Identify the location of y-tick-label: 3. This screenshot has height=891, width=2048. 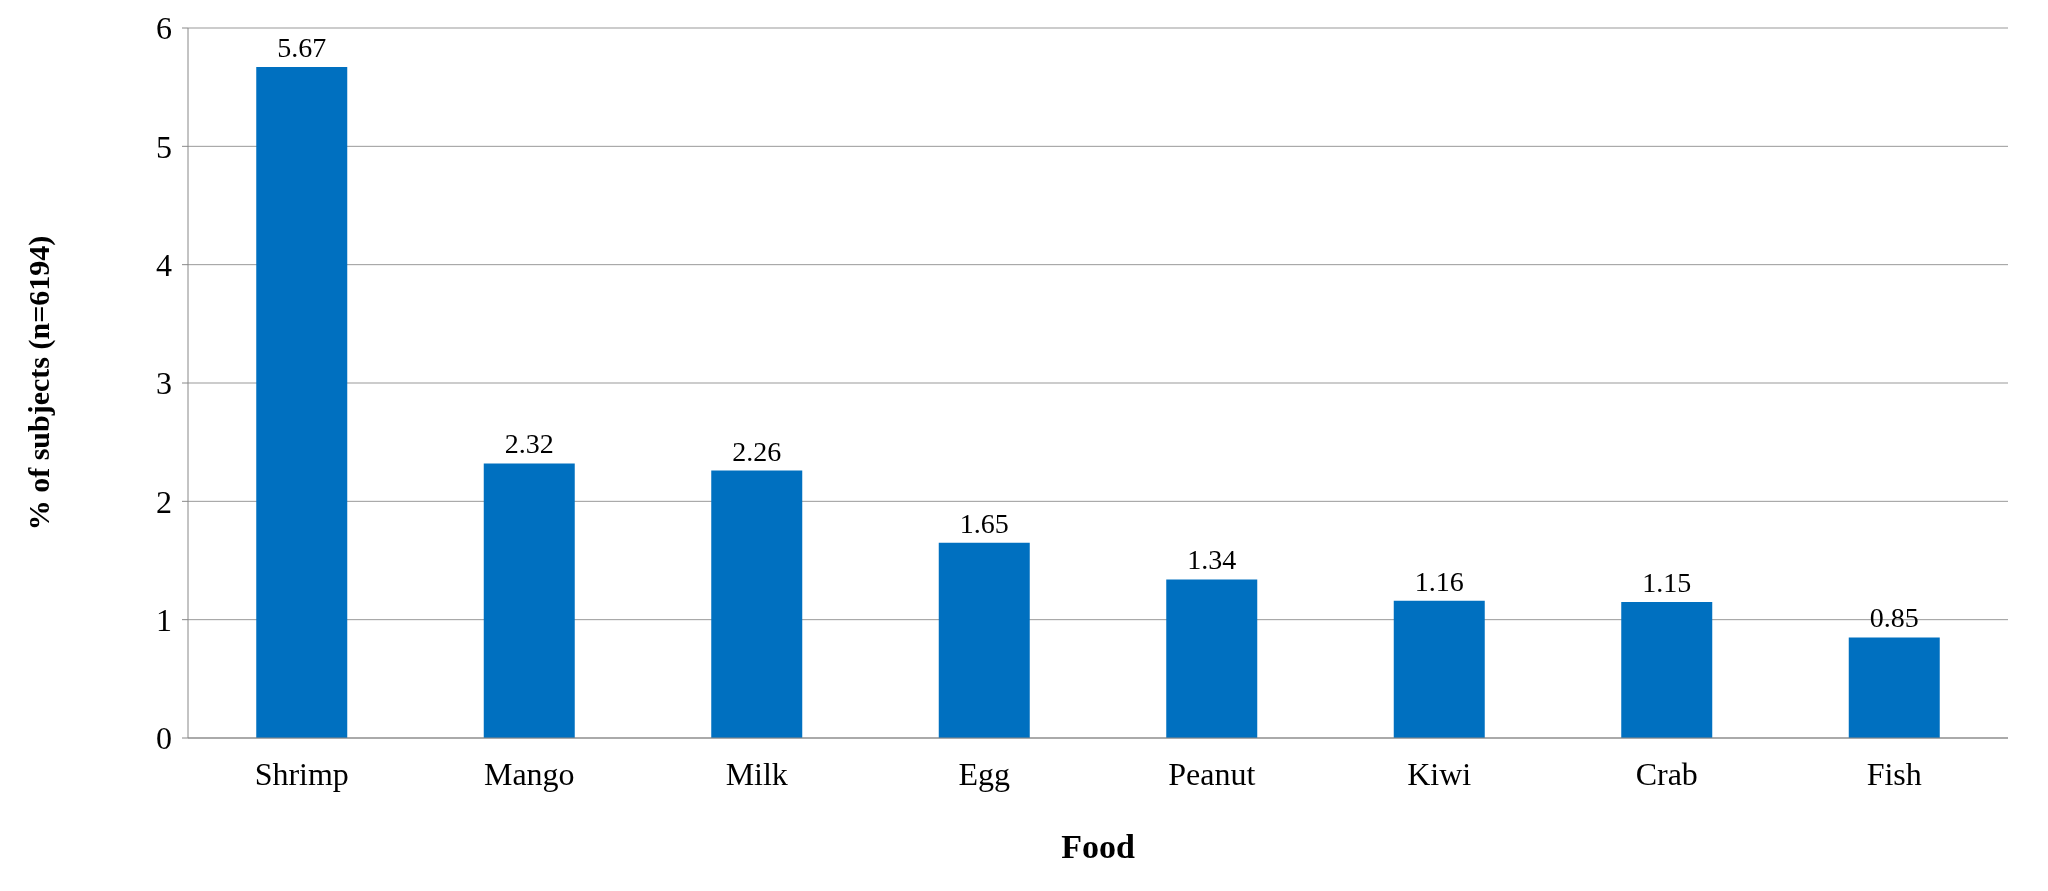
(164, 383).